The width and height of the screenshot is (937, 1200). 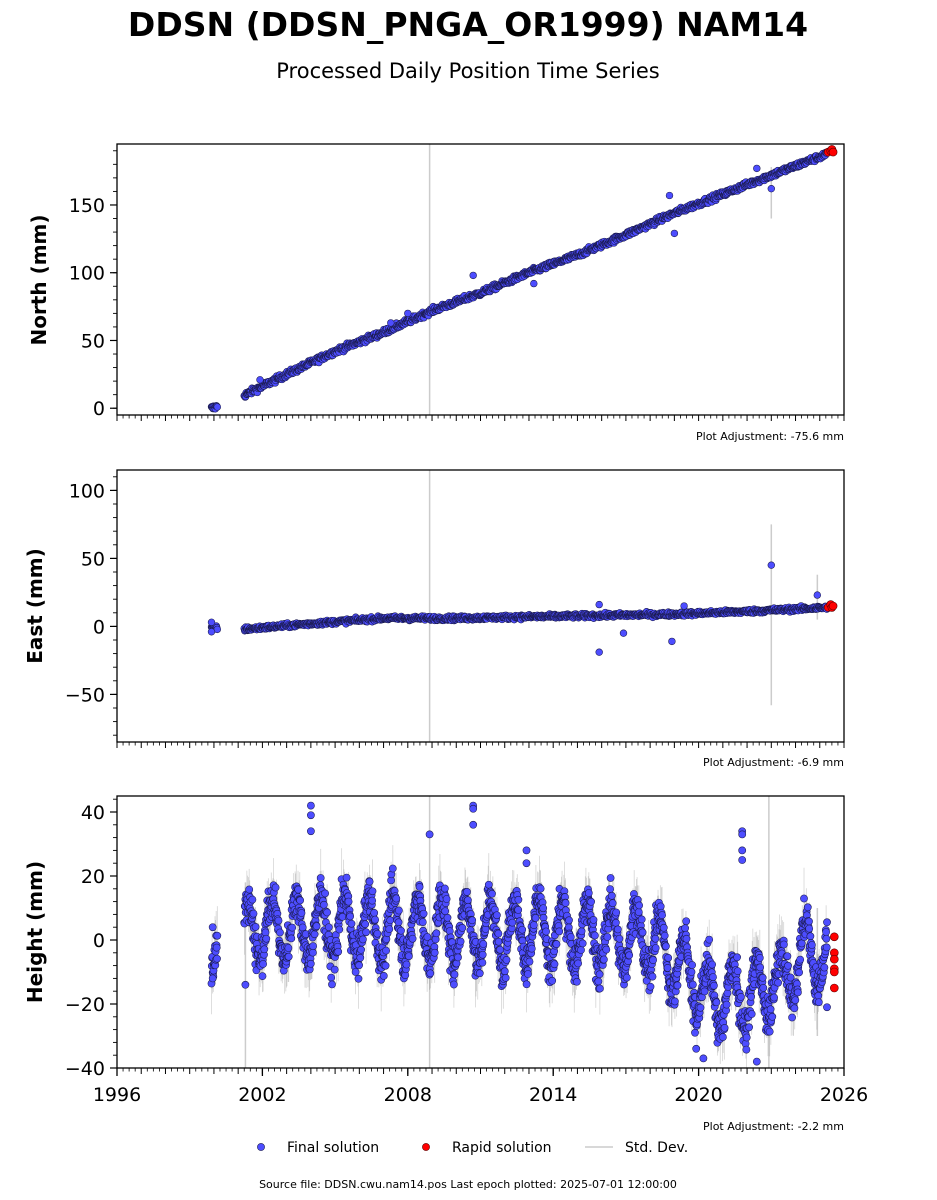 I want to click on north-y-label: North (mm), so click(x=39, y=279).